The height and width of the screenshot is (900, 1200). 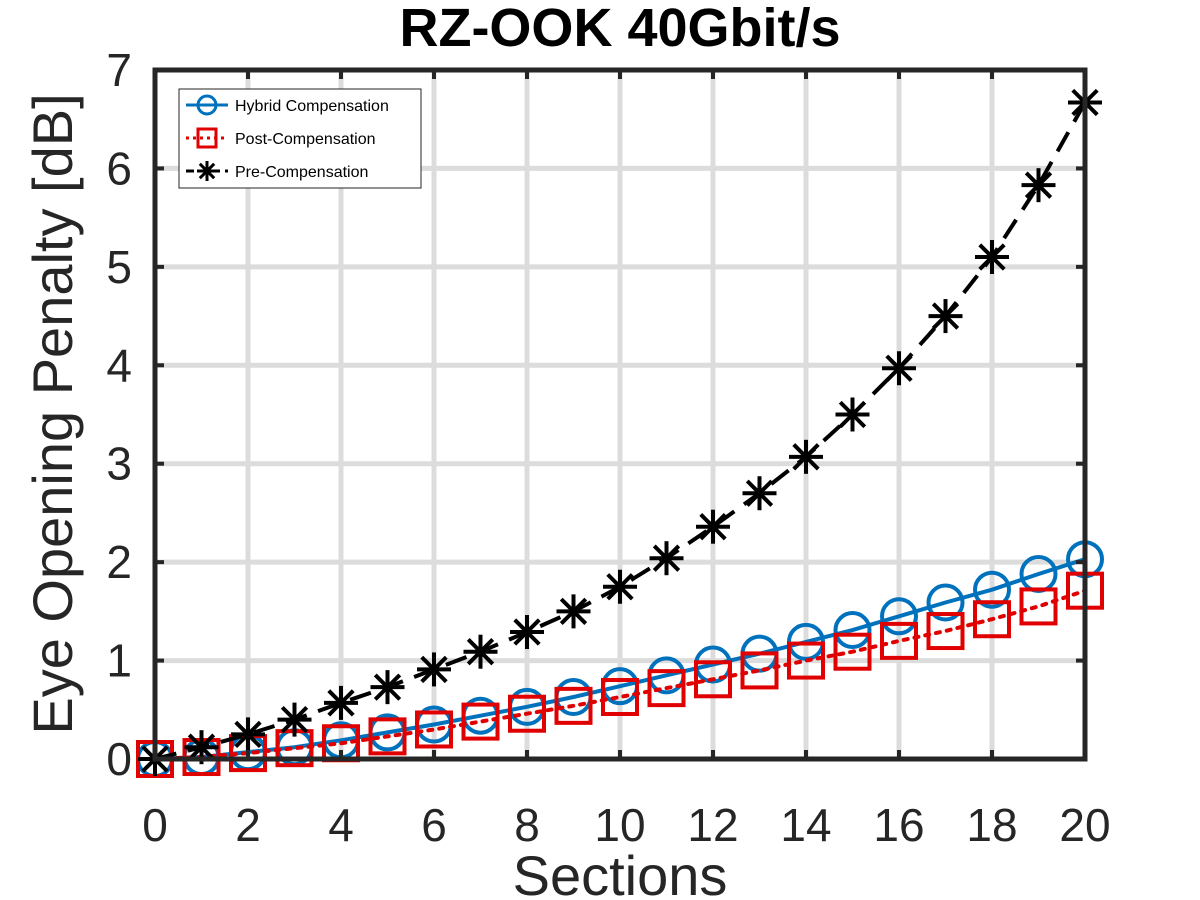 I want to click on y-tick-label: 2, so click(x=119, y=562).